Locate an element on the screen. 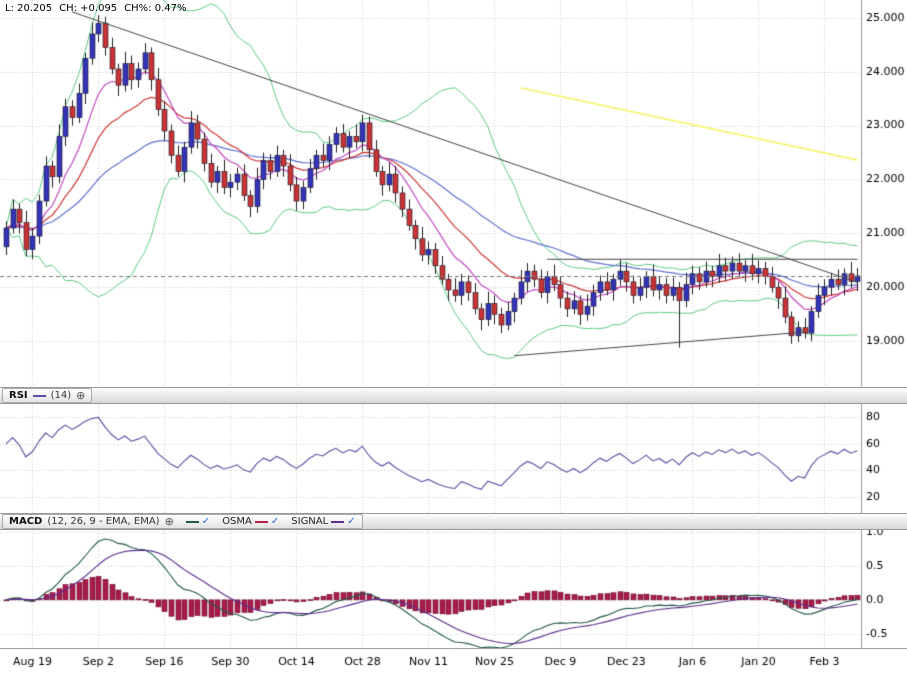  rsi-params: (14) is located at coordinates (61, 395).